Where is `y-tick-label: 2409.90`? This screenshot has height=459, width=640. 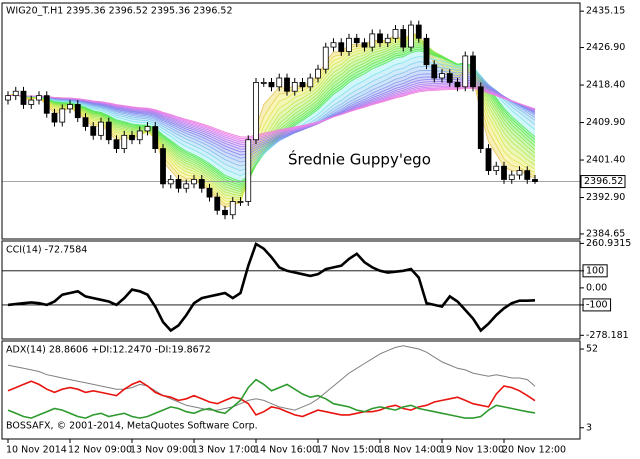 y-tick-label: 2409.90 is located at coordinates (605, 122).